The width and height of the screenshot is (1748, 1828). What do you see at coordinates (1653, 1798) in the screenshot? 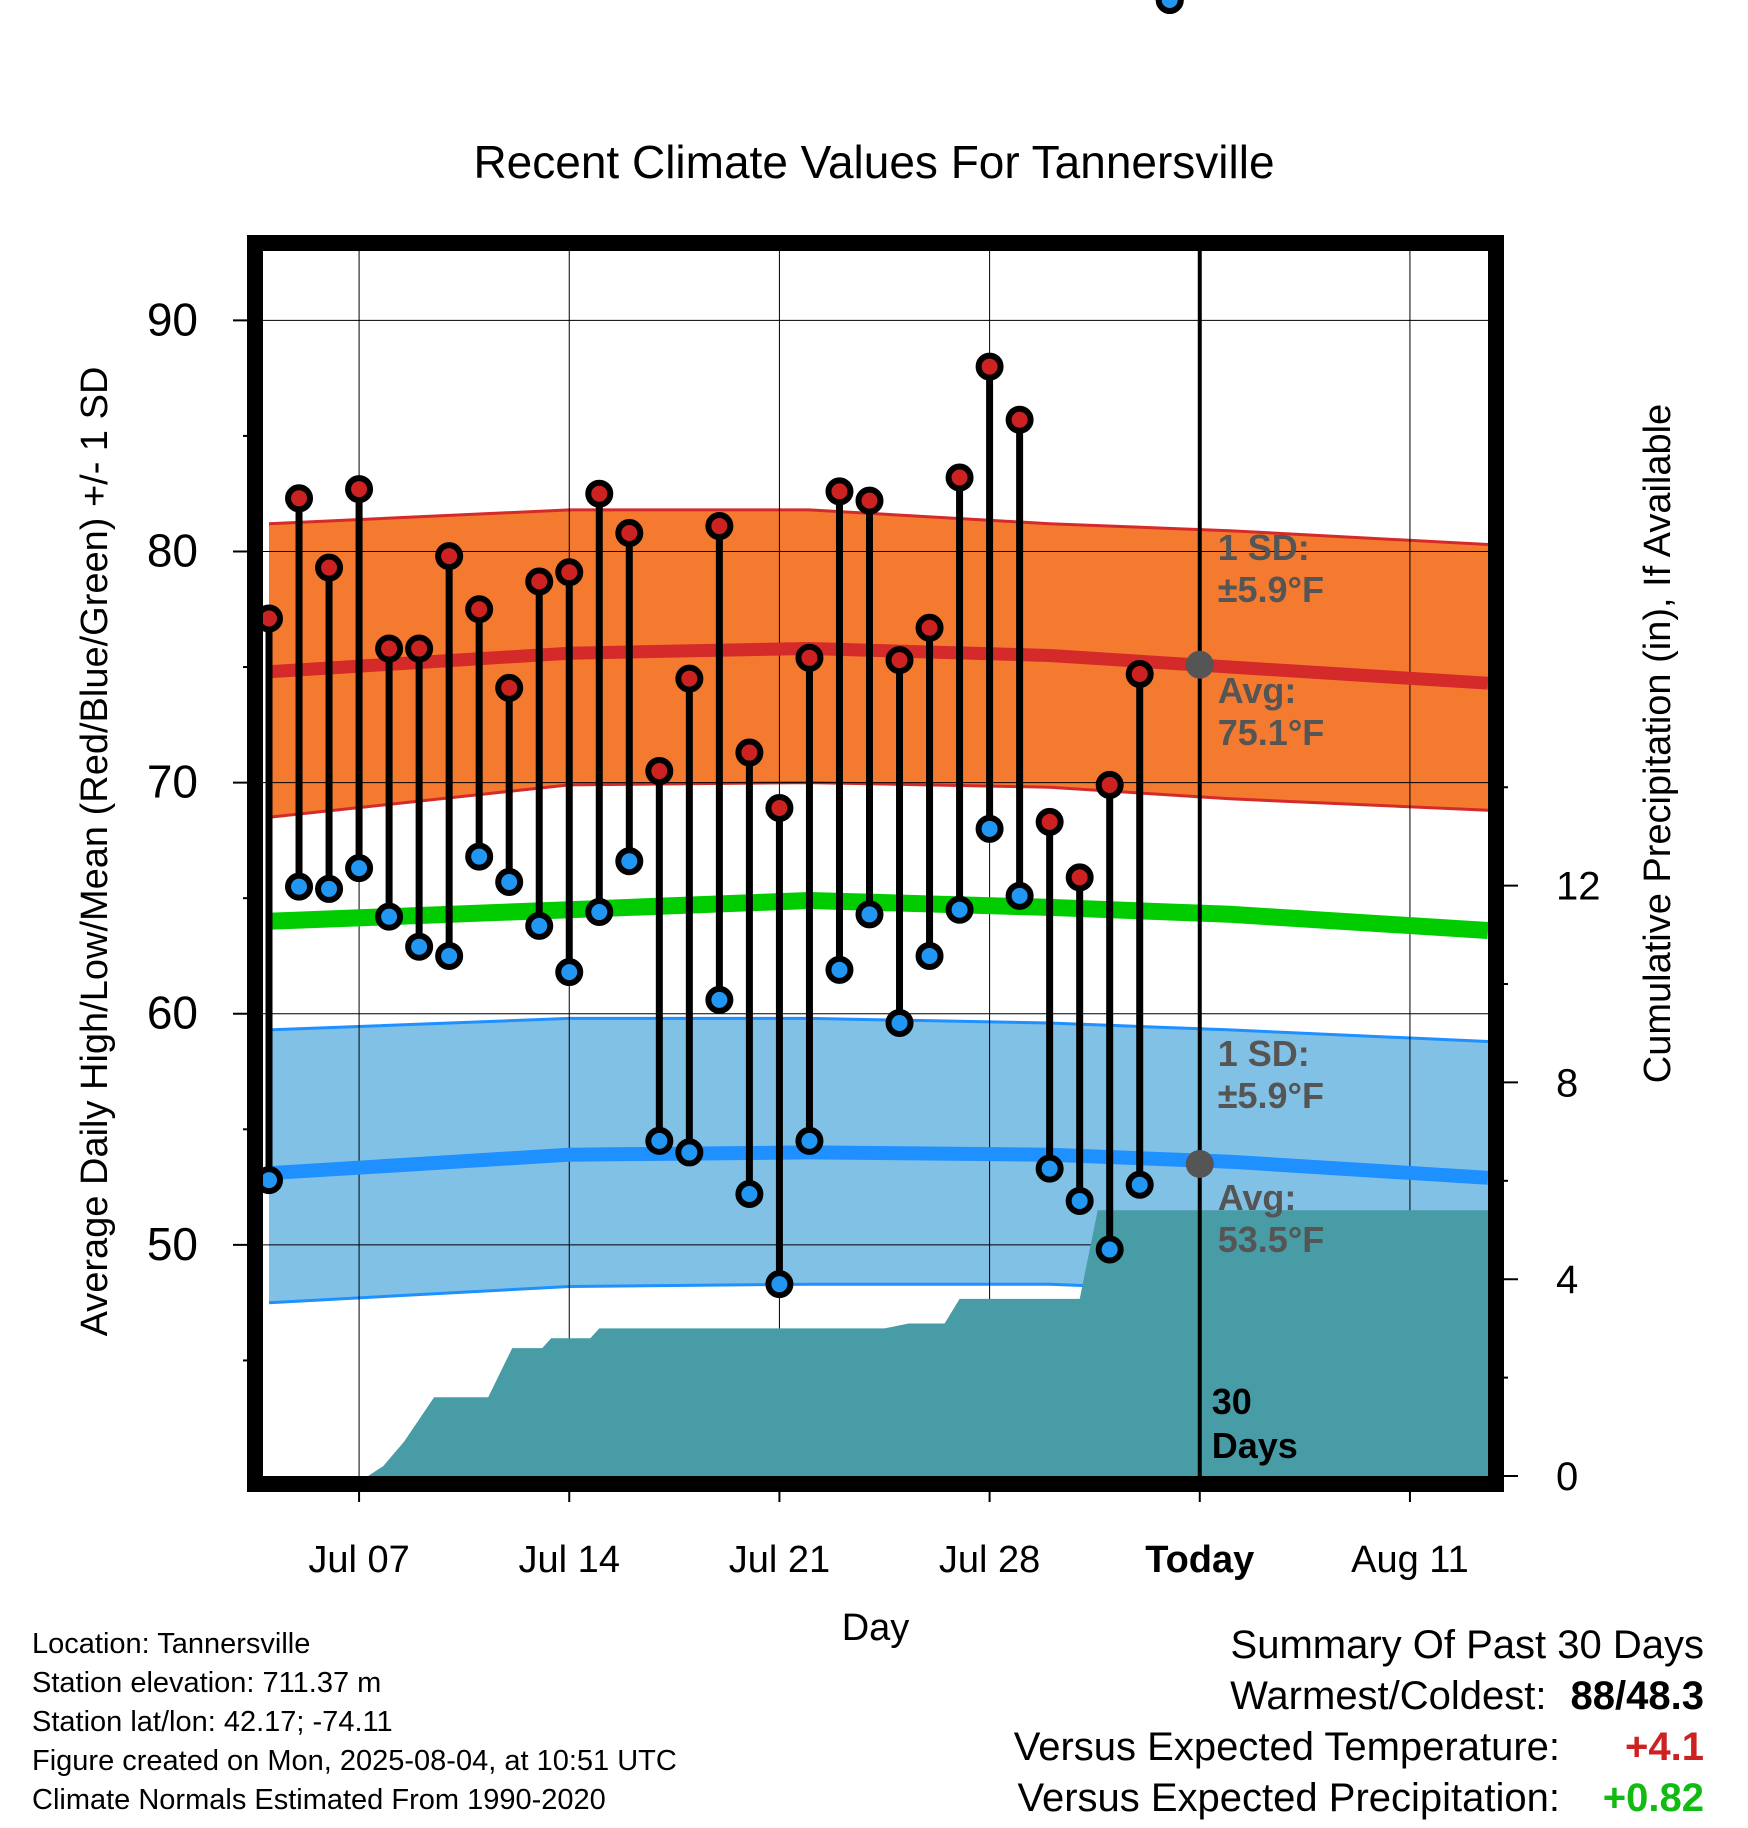
I see `precip-value: +0.82` at bounding box center [1653, 1798].